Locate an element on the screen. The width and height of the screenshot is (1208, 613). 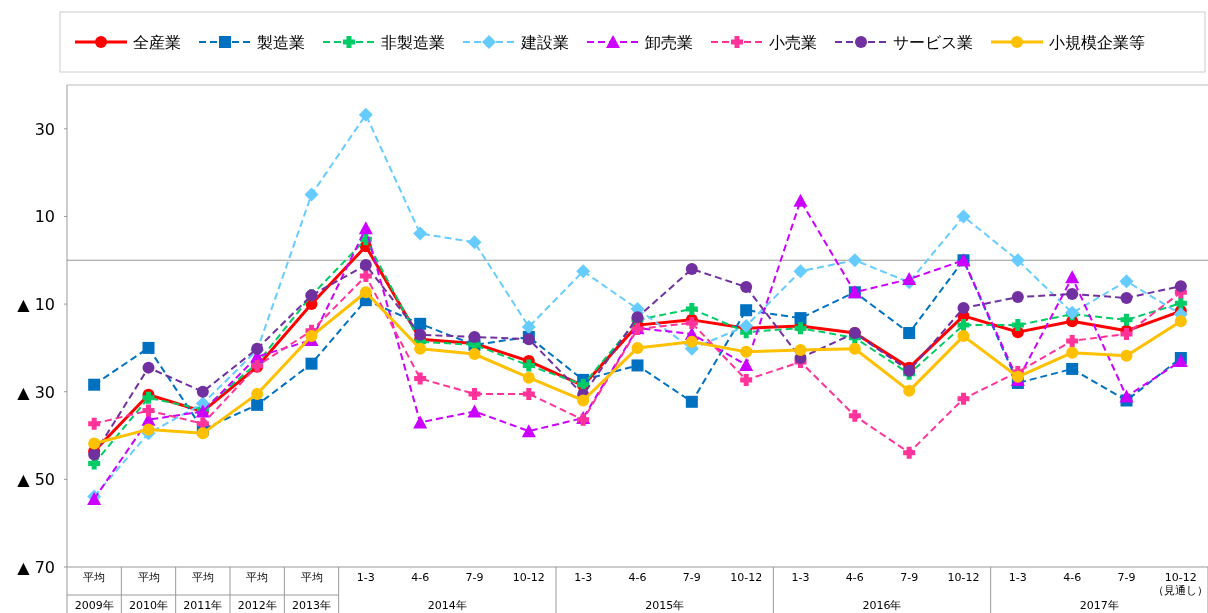
legend-label: 卸売業 is located at coordinates (669, 42).